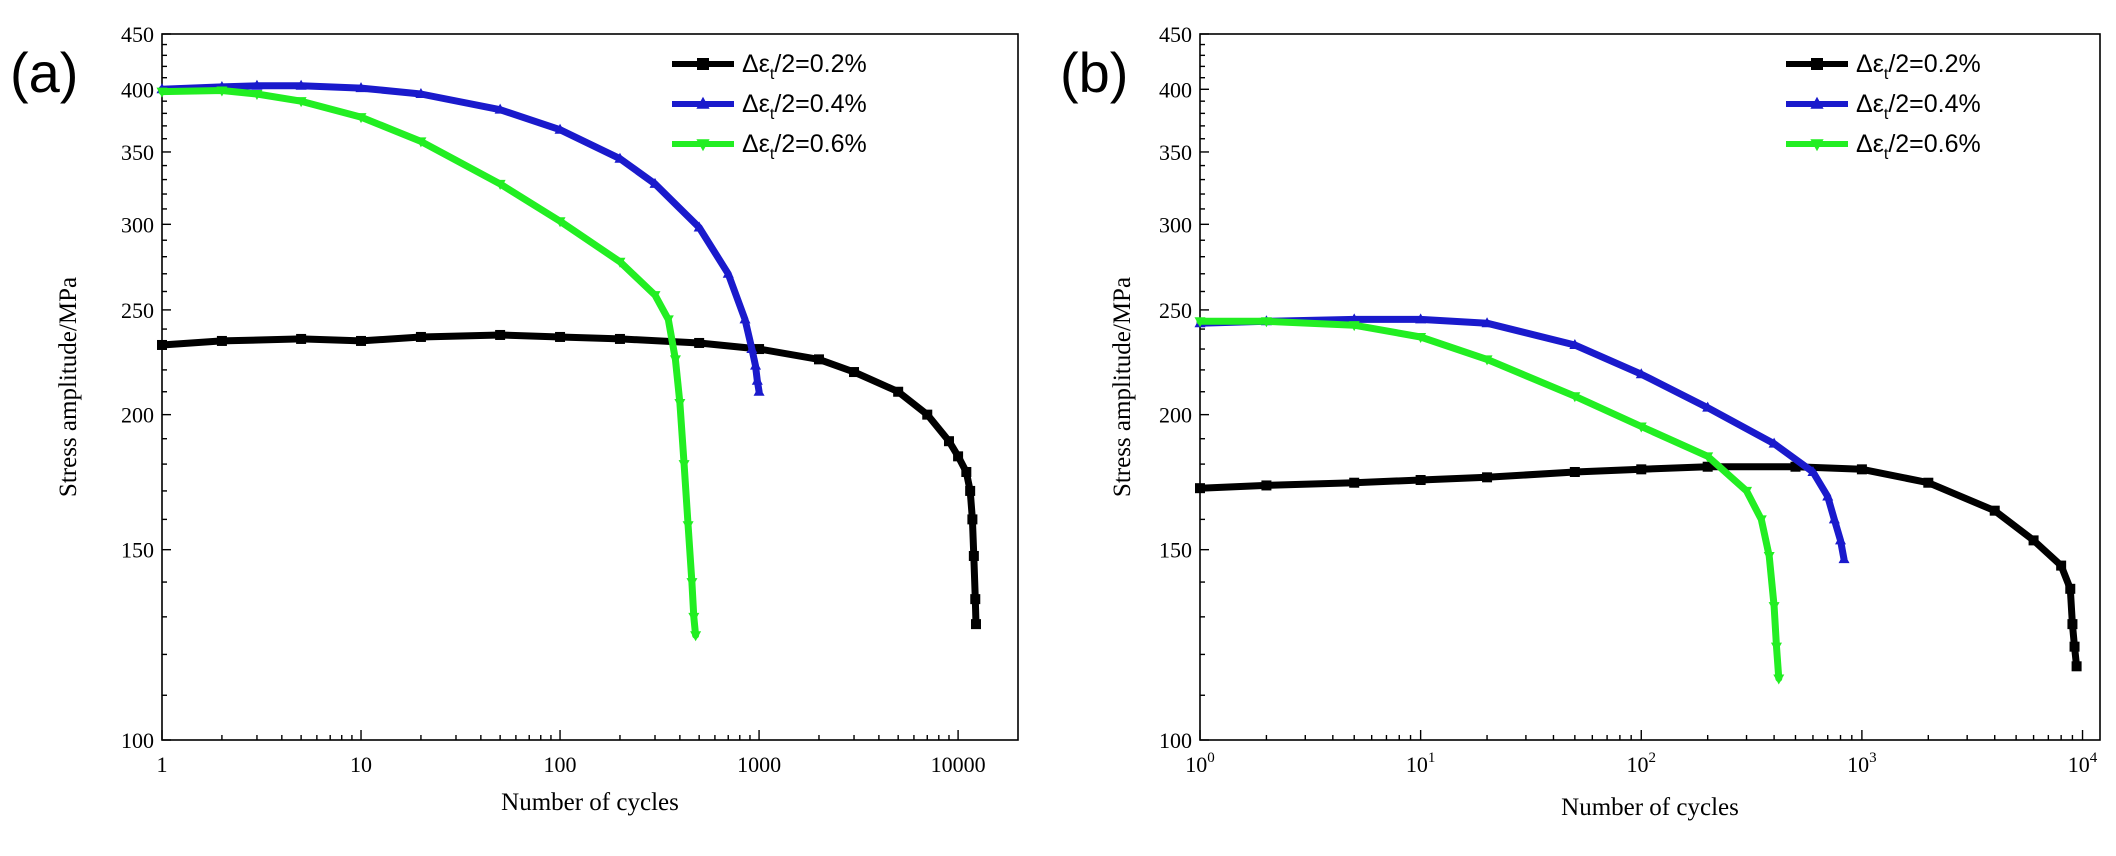  Describe the element at coordinates (44, 72) in the screenshot. I see `panel-label: (a)` at that location.